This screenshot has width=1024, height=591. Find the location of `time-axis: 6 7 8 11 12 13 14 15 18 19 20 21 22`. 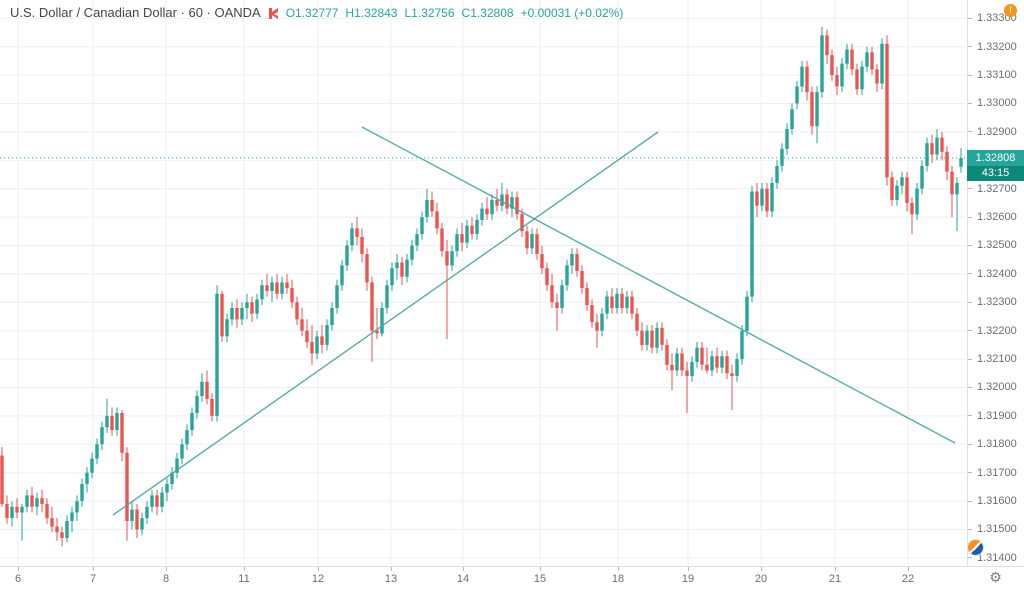

time-axis: 6 7 8 11 12 13 14 15 18 19 20 21 22 is located at coordinates (512, 578).